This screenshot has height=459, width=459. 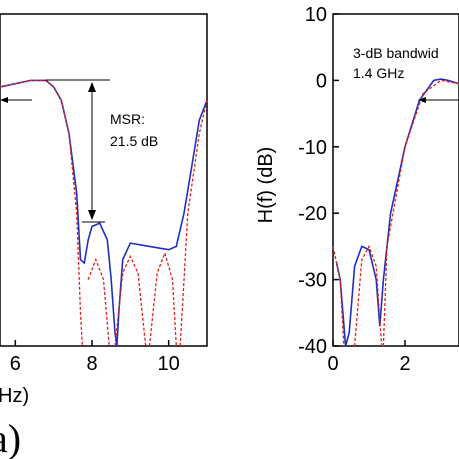 I want to click on annotation: MSR:, so click(x=127, y=119).